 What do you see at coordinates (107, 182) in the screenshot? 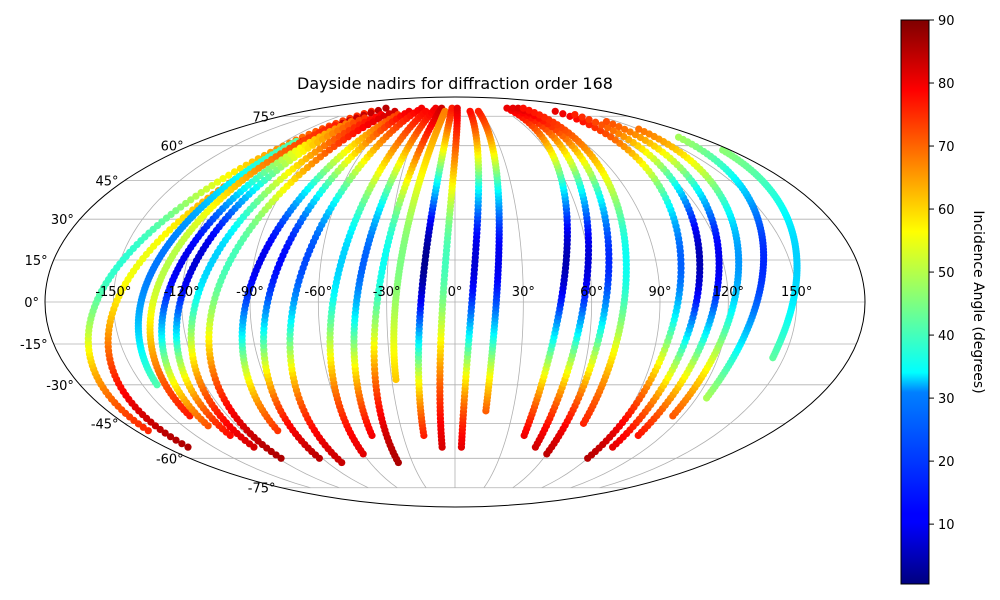
I see `latitude-tick-label: 45°` at bounding box center [107, 182].